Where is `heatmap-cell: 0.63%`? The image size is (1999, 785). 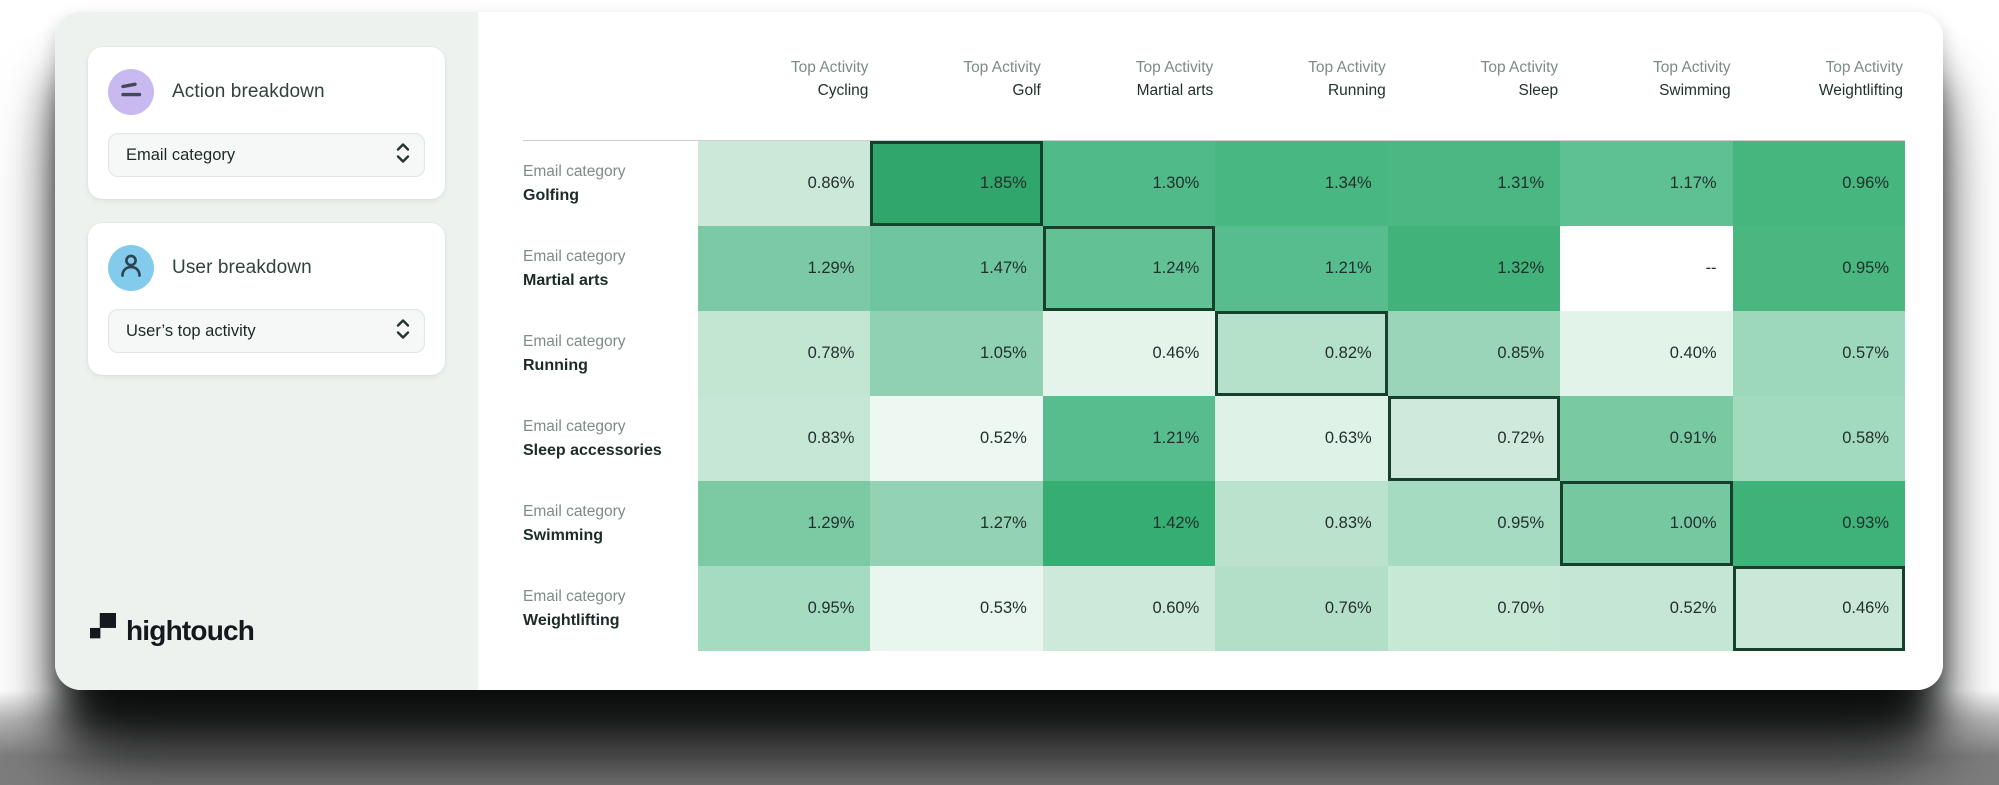
heatmap-cell: 0.63% is located at coordinates (1301, 438).